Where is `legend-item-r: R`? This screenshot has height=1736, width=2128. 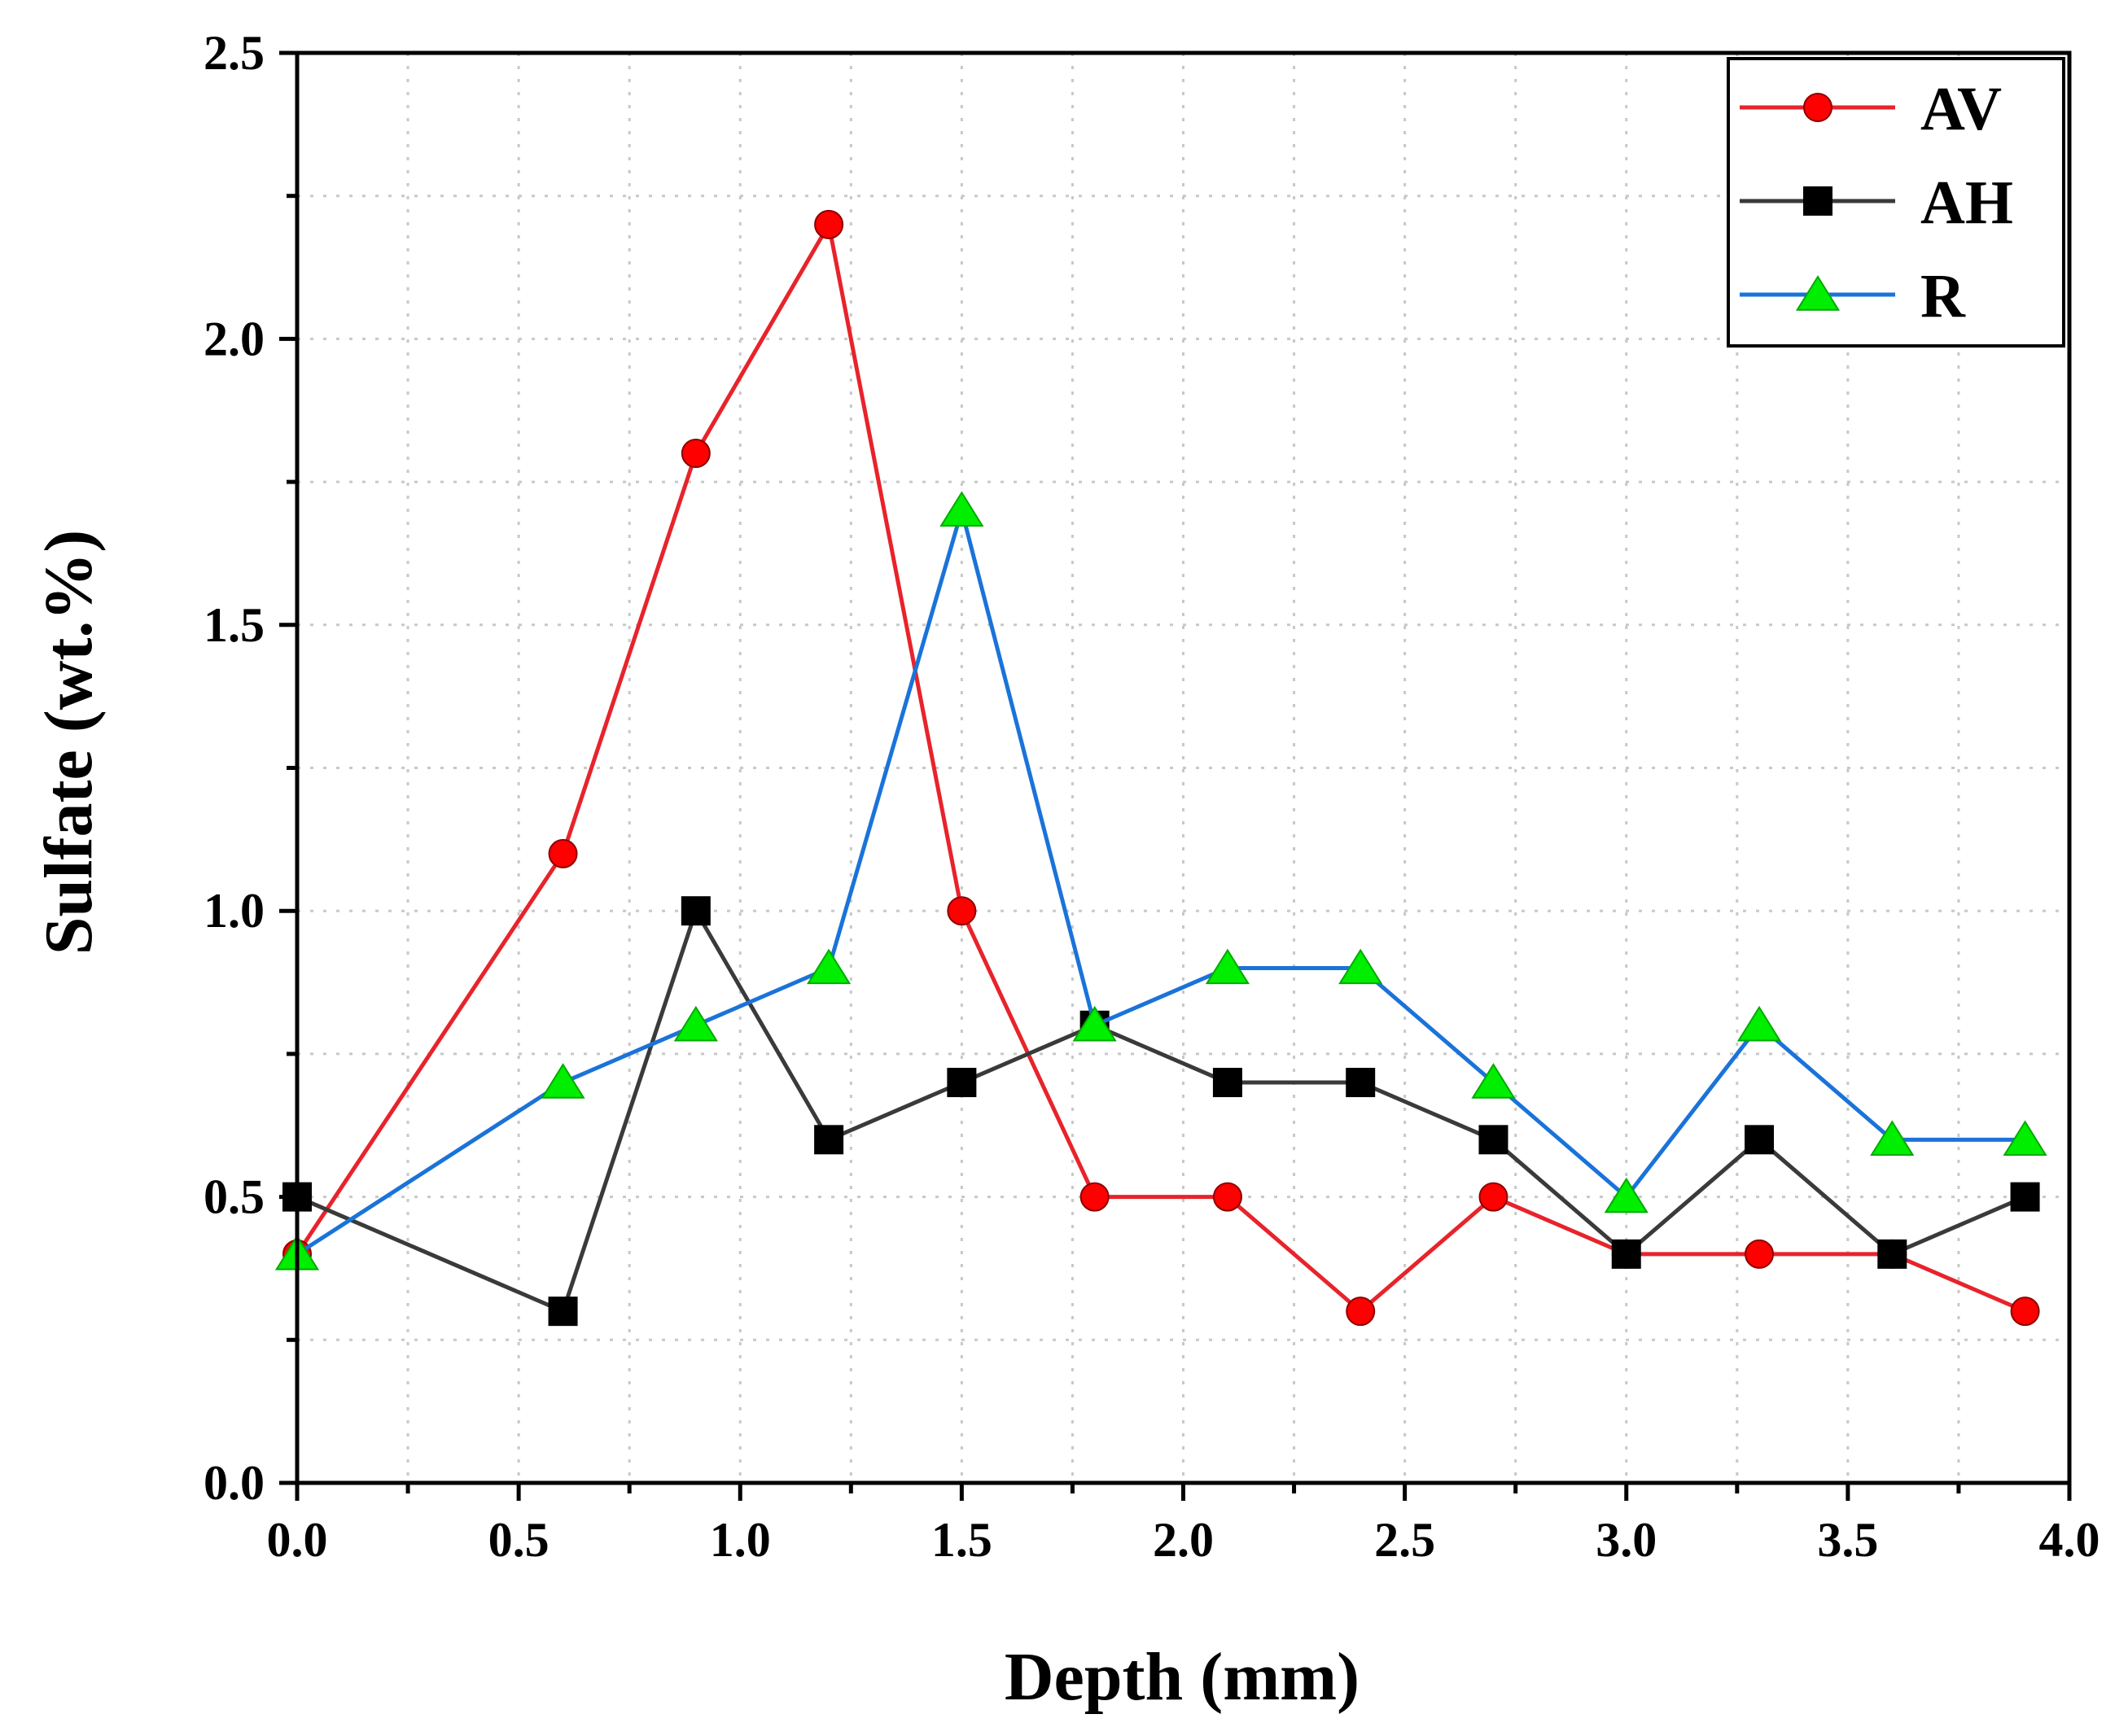 legend-item-r: R is located at coordinates (1853, 296).